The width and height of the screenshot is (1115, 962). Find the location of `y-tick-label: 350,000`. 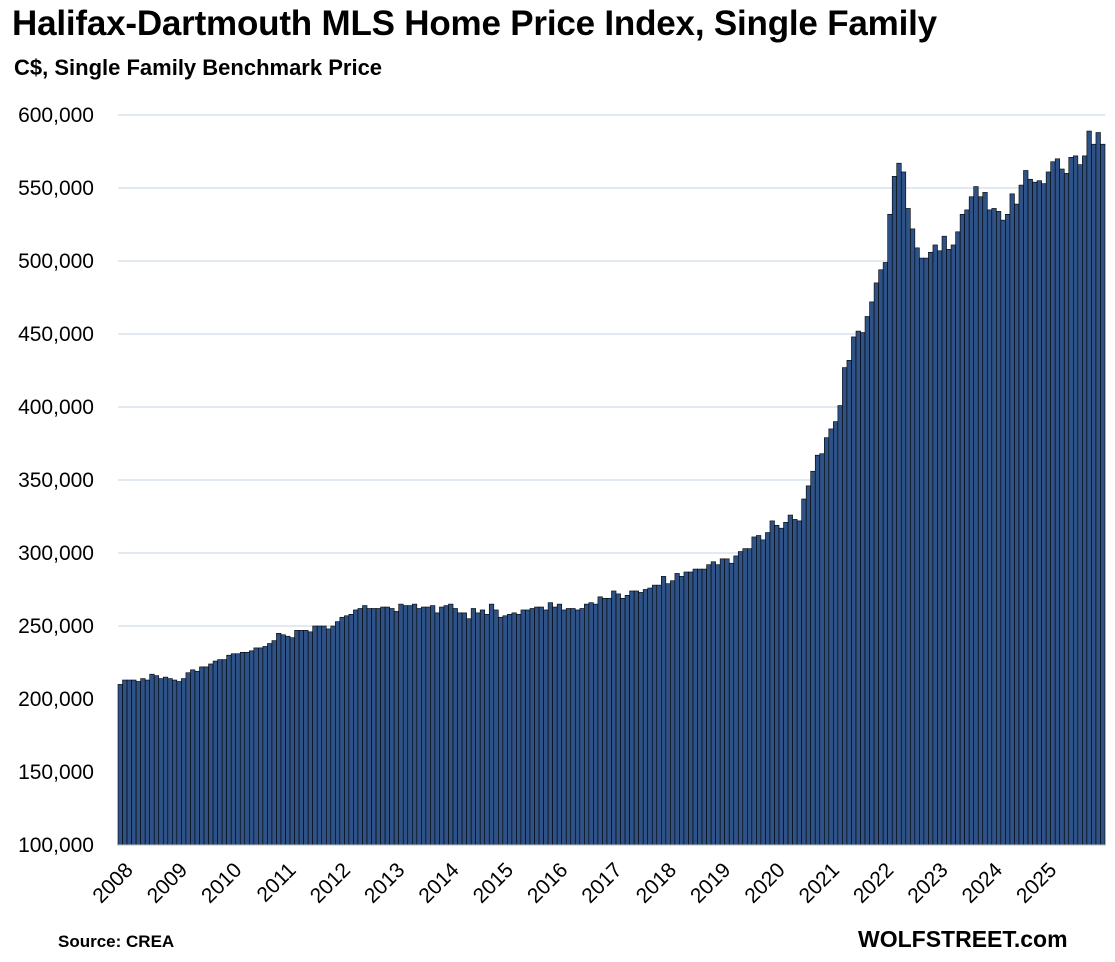

y-tick-label: 350,000 is located at coordinates (56, 480).